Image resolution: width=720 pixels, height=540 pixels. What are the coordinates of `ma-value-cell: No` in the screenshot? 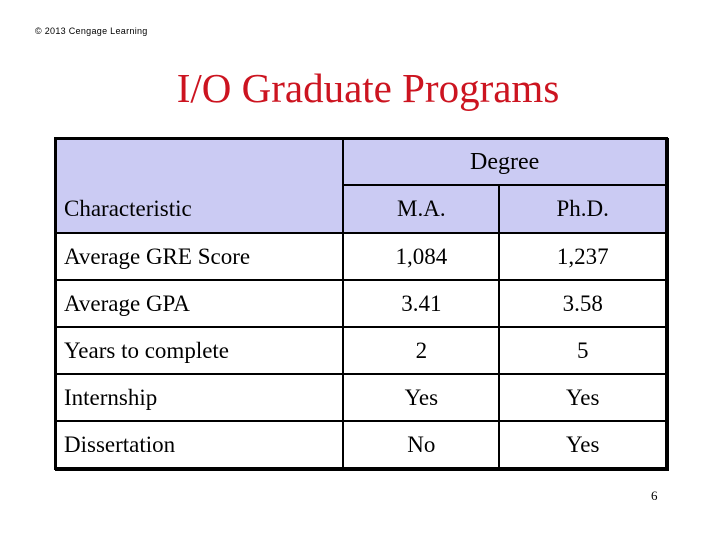 It's located at (421, 445).